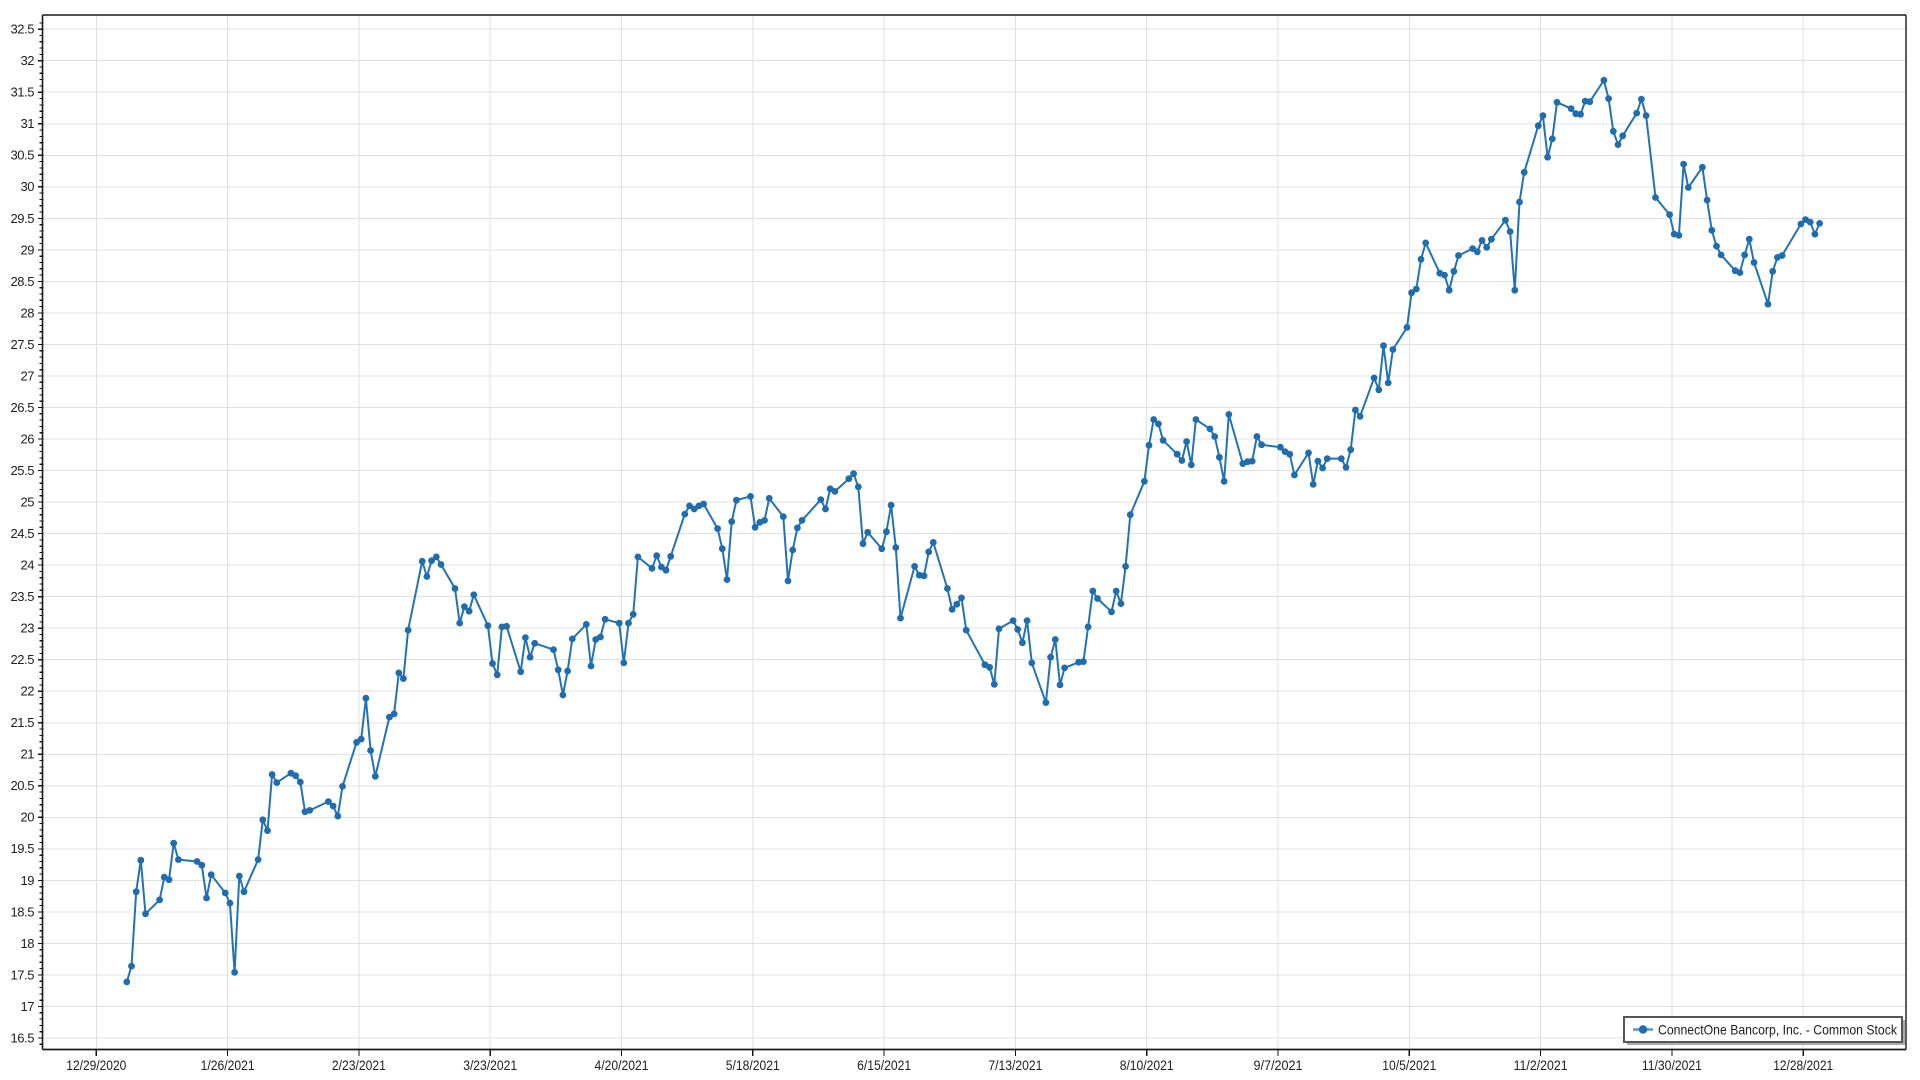 The image size is (1920, 1080). Describe the element at coordinates (1672, 1065) in the screenshot. I see `svg-text: 11/30/2021` at that location.